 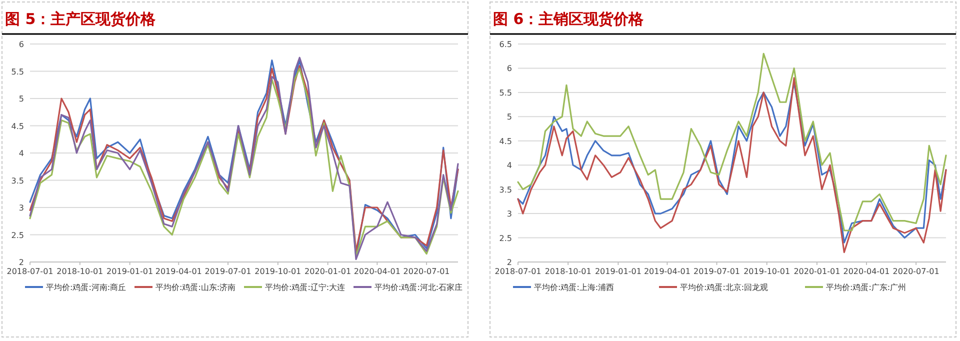 What do you see at coordinates (866, 287) in the screenshot?
I see `legend-label: 平均价:鸡蛋:广东:广州` at bounding box center [866, 287].